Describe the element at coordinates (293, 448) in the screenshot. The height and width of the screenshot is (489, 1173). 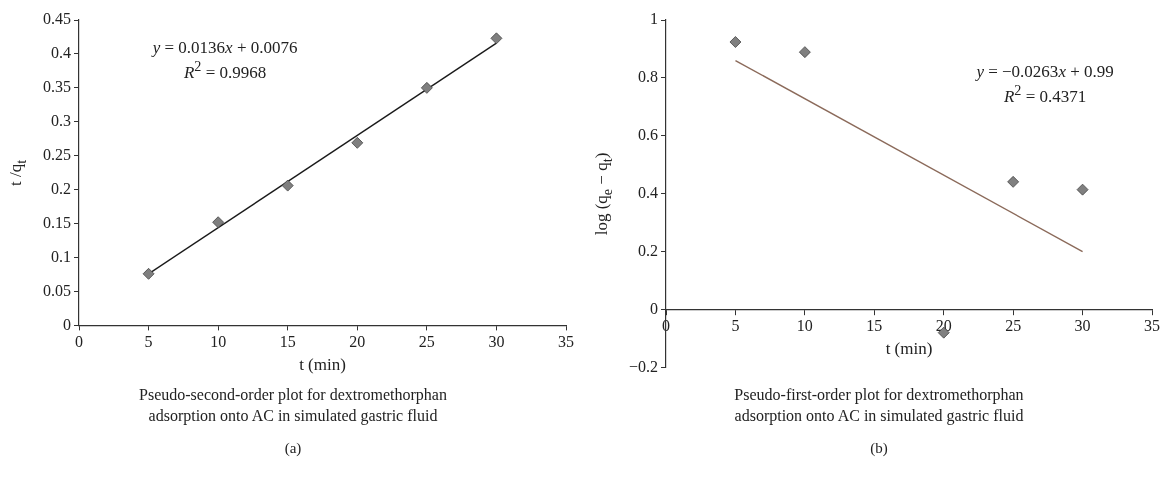
I see `text: (a)` at that location.